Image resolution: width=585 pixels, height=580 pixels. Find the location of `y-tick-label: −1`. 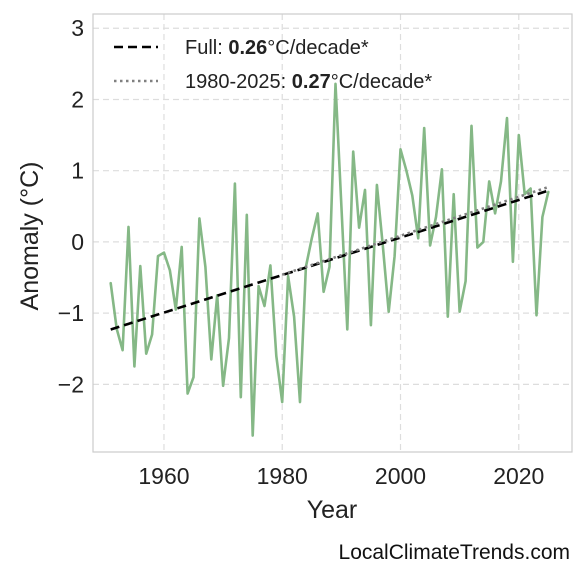

y-tick-label: −1 is located at coordinates (71, 313).